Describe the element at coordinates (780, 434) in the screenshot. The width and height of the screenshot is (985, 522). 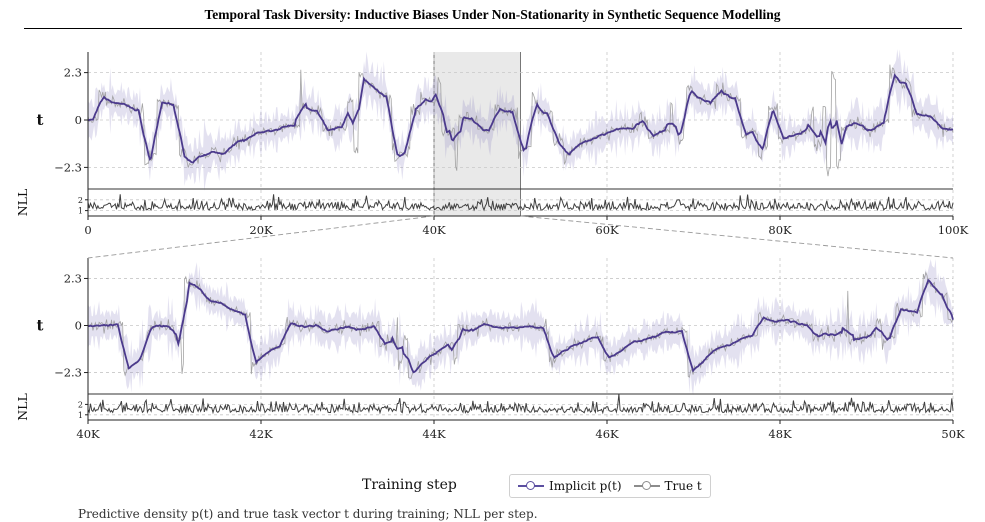
I see `x-tick-label: 48K` at that location.